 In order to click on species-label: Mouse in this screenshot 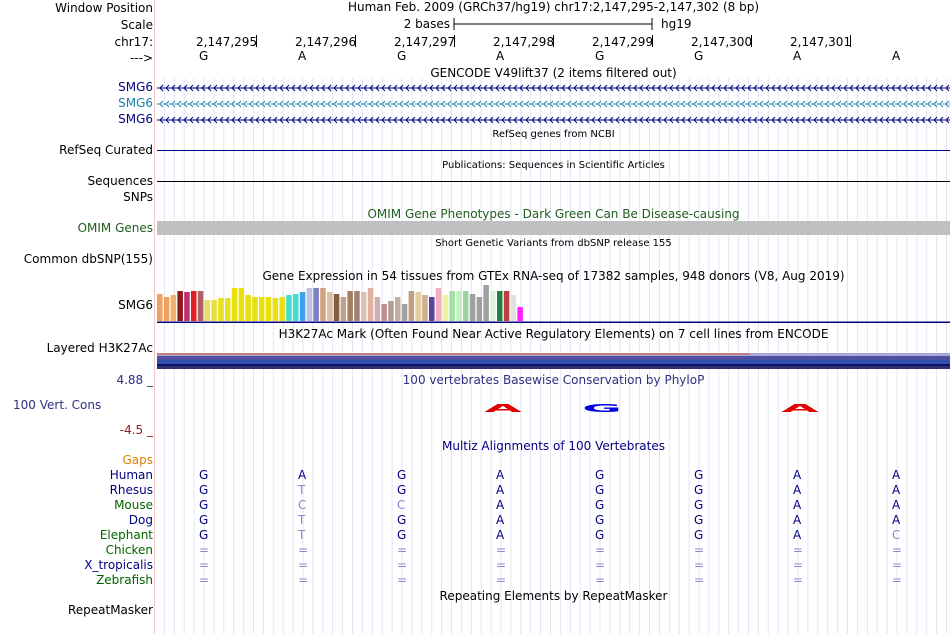, I will do `click(133, 505)`.